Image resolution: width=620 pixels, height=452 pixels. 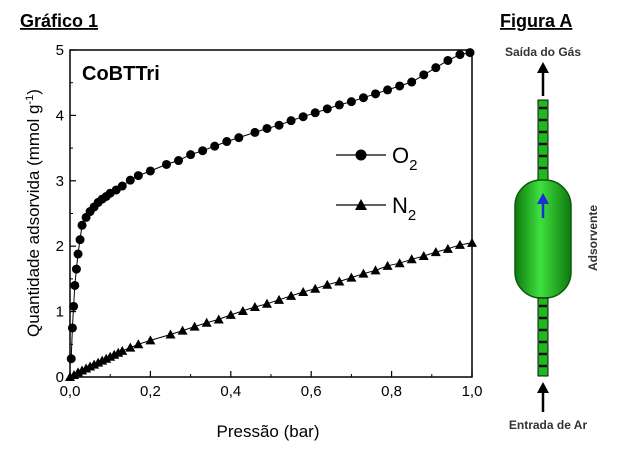 I want to click on lower-tube-dashes, so click(x=543, y=336).